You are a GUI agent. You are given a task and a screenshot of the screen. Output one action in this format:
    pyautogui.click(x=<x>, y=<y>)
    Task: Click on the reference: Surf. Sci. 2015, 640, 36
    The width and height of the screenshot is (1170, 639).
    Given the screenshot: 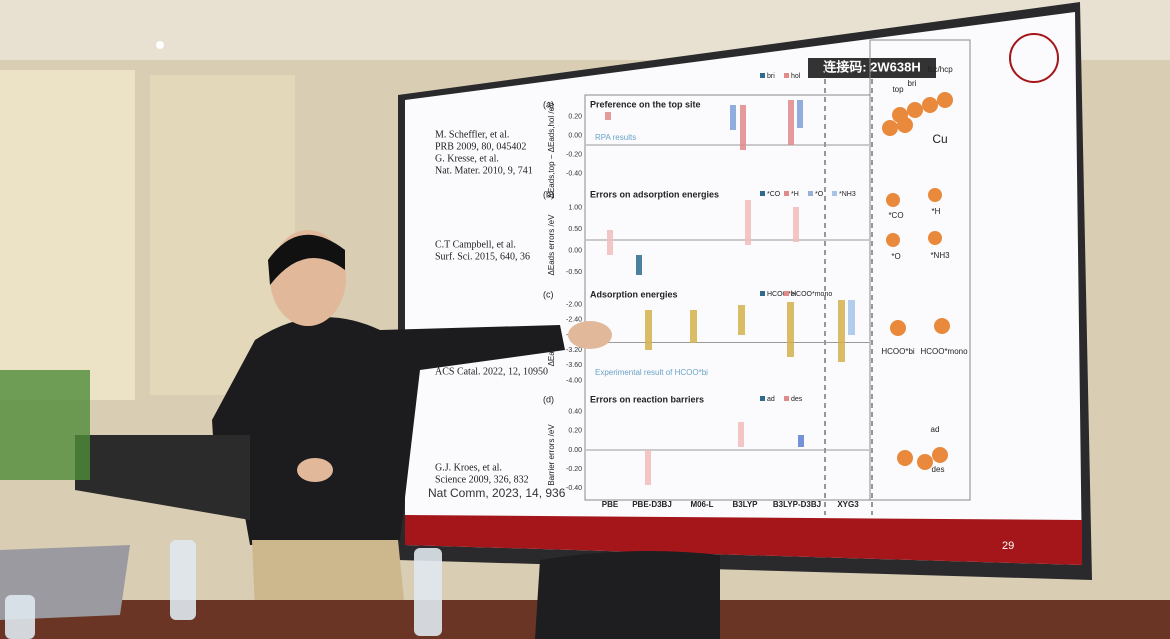 What is the action you would take?
    pyautogui.click(x=482, y=256)
    